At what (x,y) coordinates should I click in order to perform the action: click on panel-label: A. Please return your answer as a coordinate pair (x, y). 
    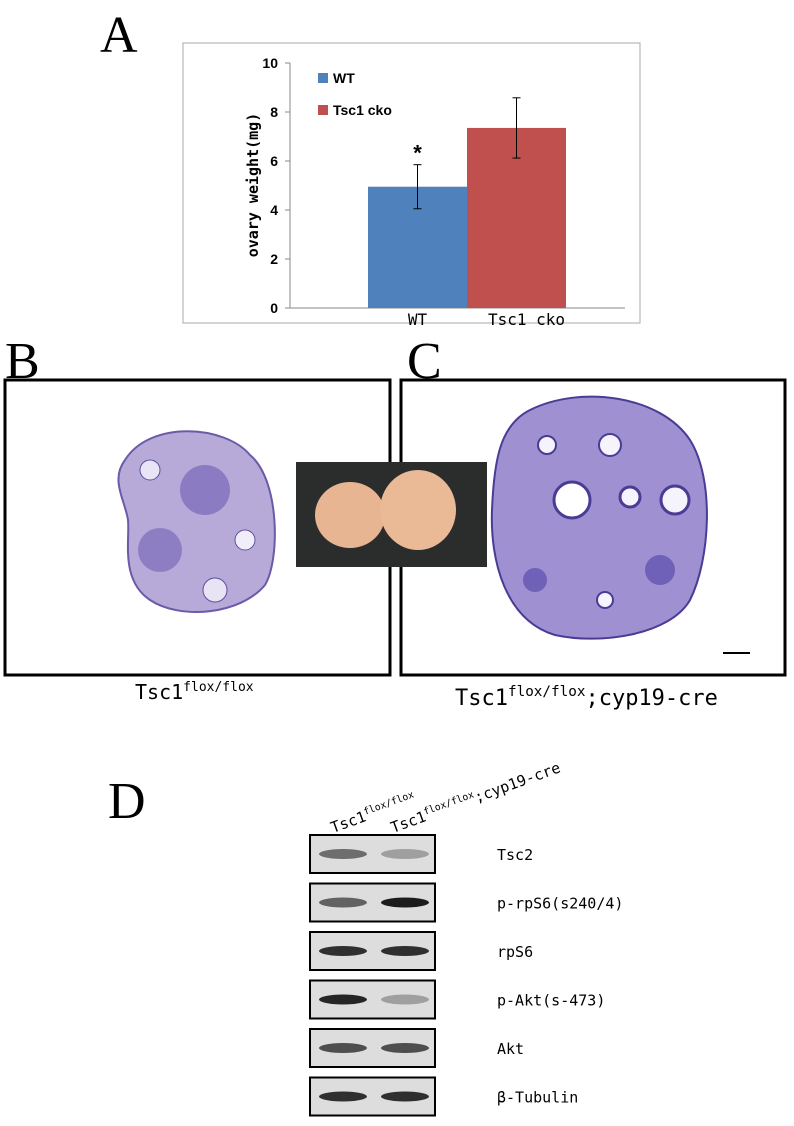
    Looking at the image, I should click on (119, 35).